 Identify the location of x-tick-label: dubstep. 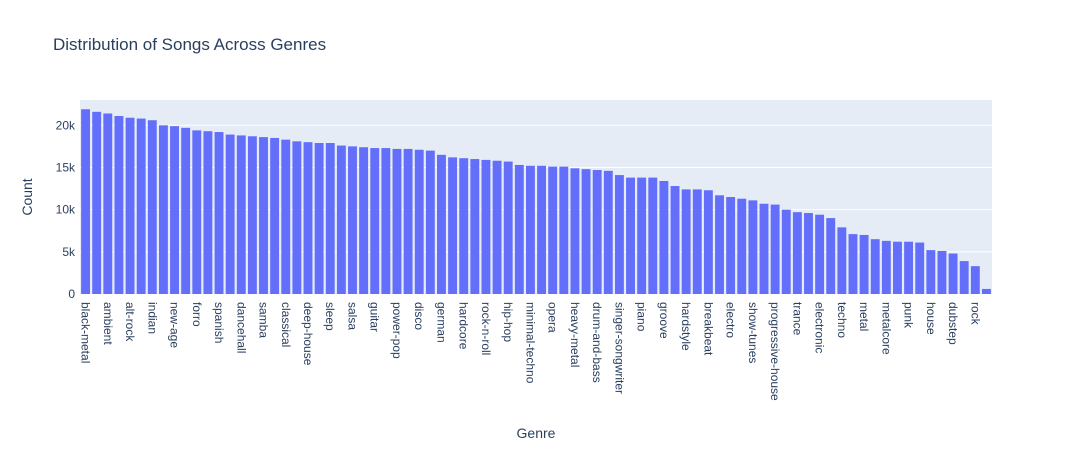
(953, 323).